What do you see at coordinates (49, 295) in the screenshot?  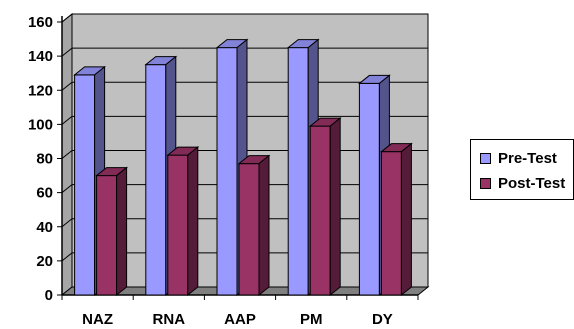 I see `y-tick-label: 0` at bounding box center [49, 295].